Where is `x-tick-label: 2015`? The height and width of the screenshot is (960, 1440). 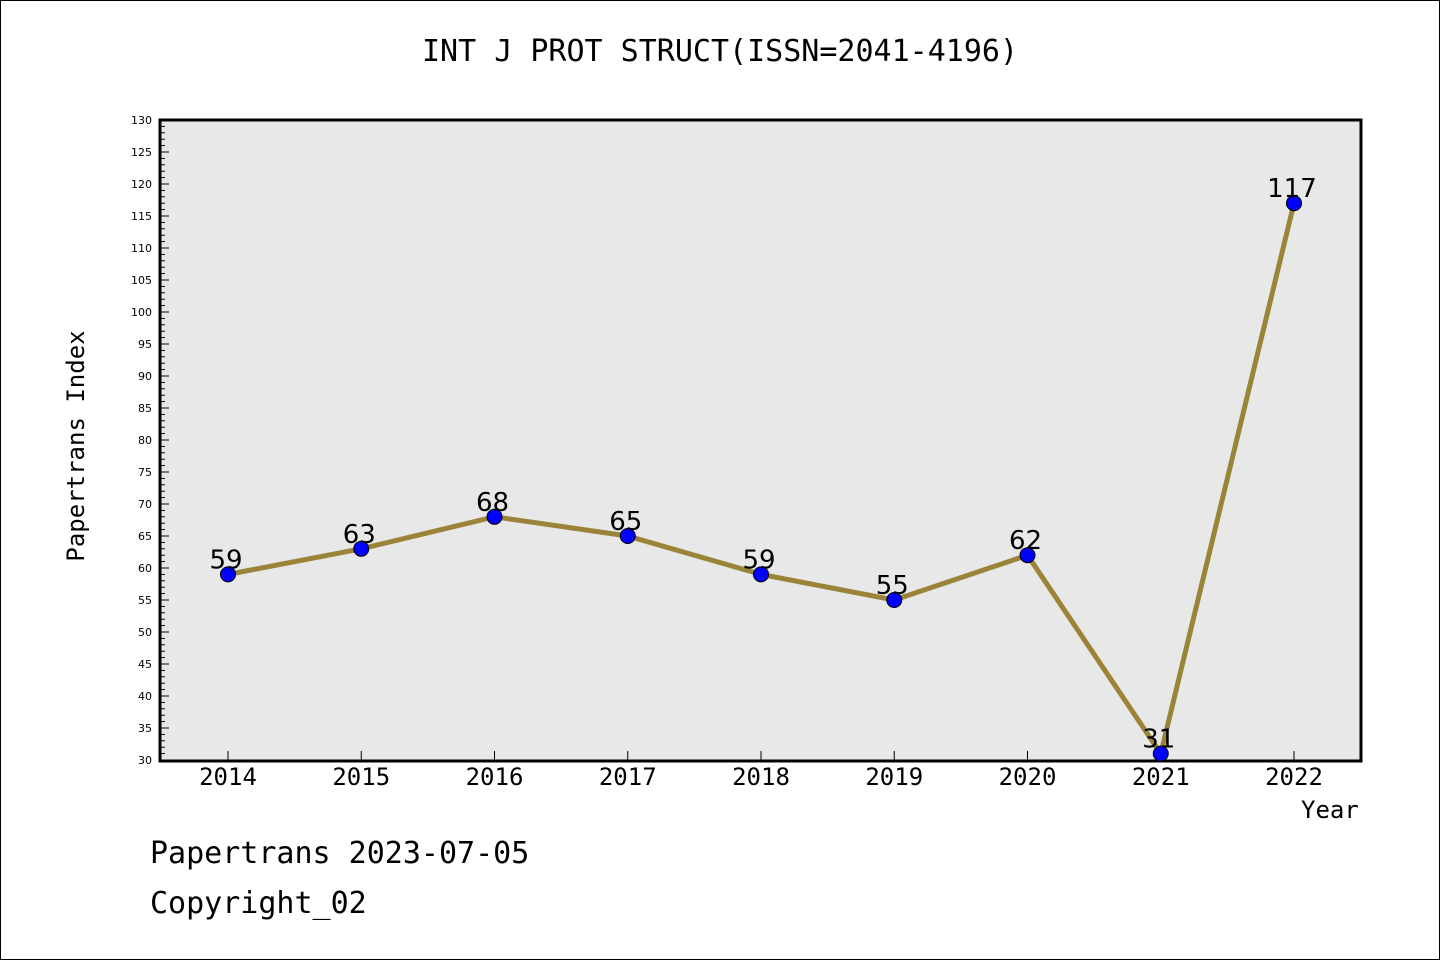 x-tick-label: 2015 is located at coordinates (361, 777).